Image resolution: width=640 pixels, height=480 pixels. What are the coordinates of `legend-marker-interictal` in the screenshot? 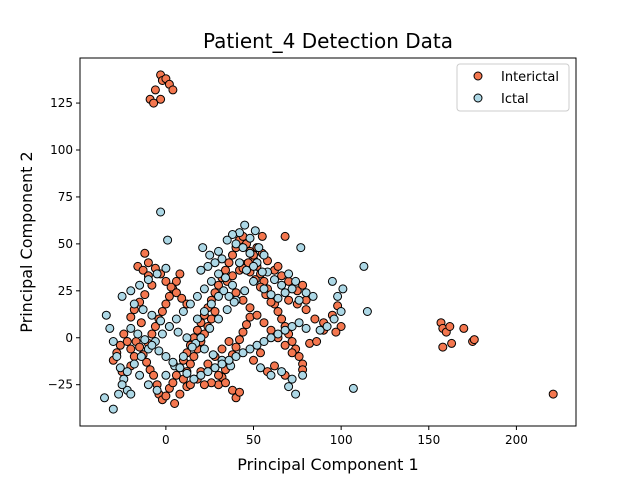 It's located at (478, 76).